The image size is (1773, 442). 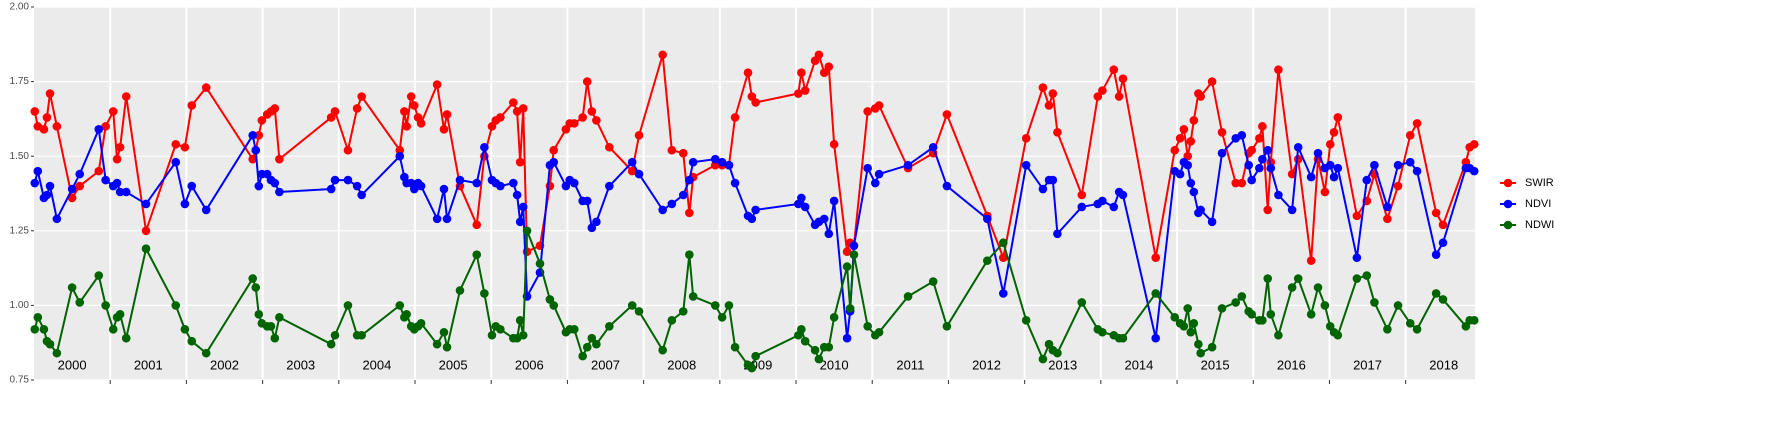 I want to click on legend-key-point, so click(x=1508, y=225).